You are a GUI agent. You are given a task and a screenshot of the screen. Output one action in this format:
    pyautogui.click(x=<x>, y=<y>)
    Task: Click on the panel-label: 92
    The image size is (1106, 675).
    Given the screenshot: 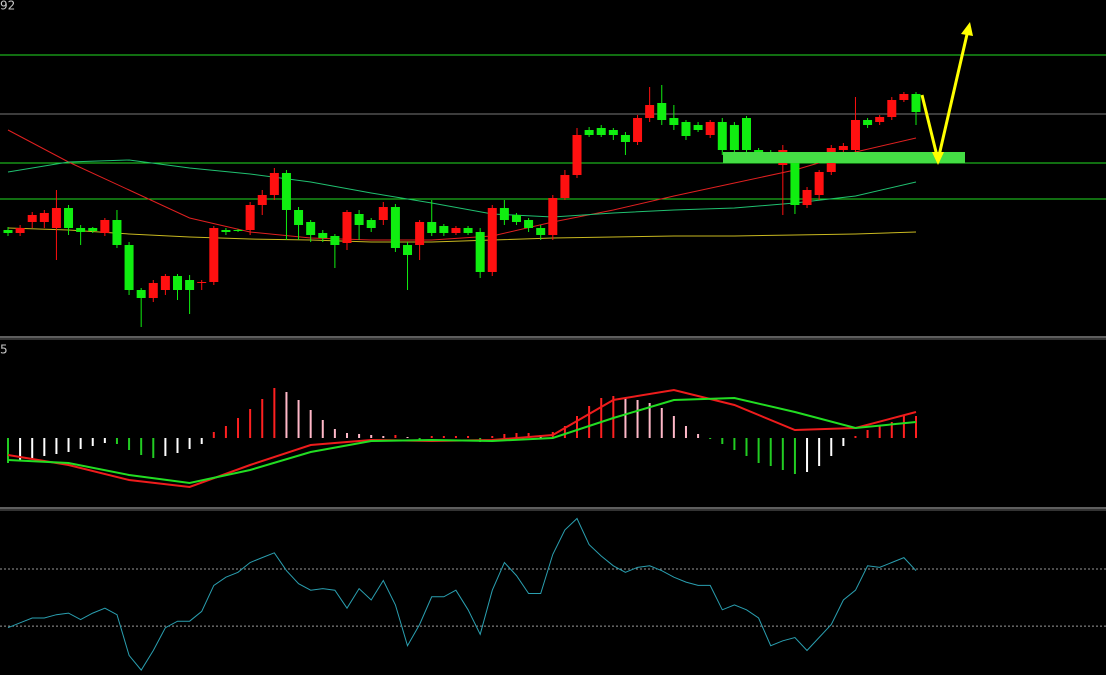 What is the action you would take?
    pyautogui.click(x=7, y=6)
    